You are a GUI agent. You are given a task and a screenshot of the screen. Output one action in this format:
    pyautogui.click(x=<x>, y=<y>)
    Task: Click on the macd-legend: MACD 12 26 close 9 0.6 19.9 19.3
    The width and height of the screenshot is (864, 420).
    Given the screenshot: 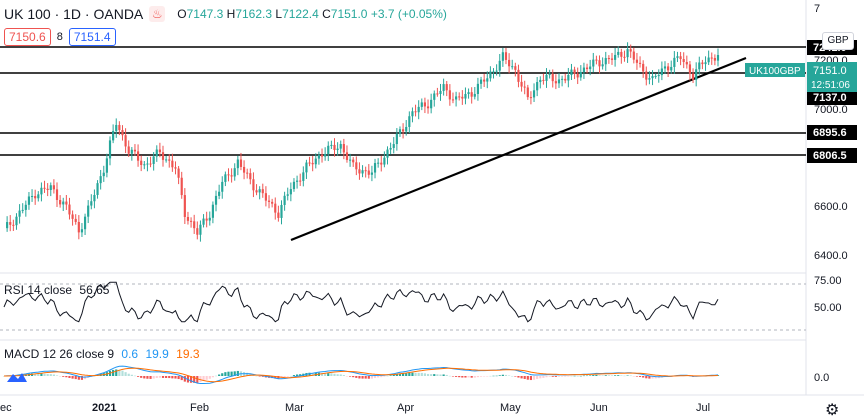 What is the action you would take?
    pyautogui.click(x=102, y=354)
    